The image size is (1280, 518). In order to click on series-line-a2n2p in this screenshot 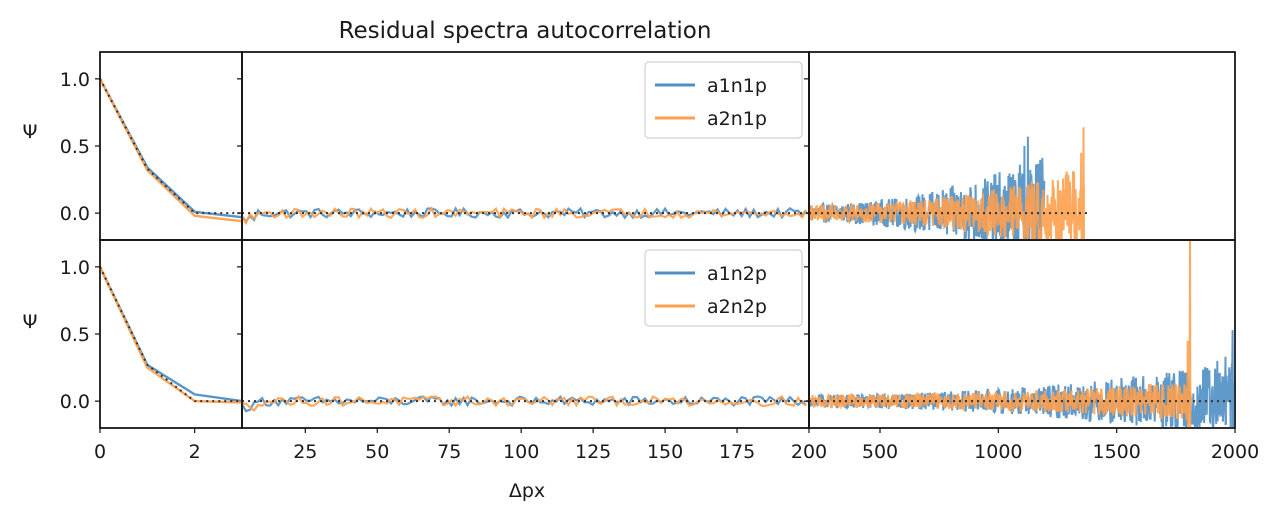, I will do `click(524, 403)`.